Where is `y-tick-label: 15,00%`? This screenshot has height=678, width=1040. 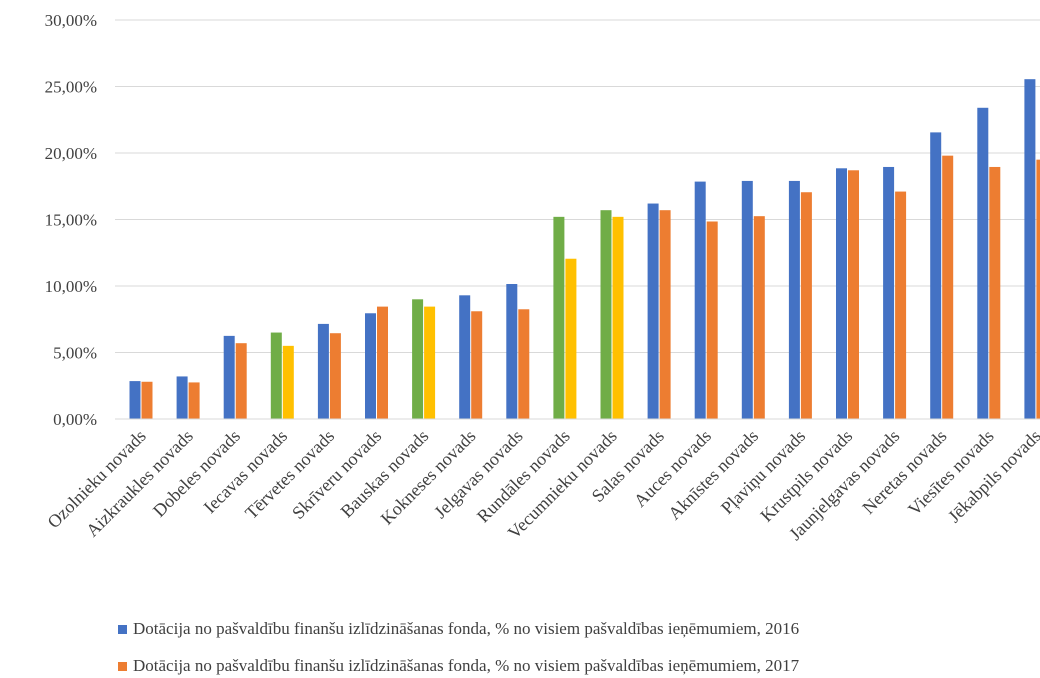
y-tick-label: 15,00% is located at coordinates (71, 220).